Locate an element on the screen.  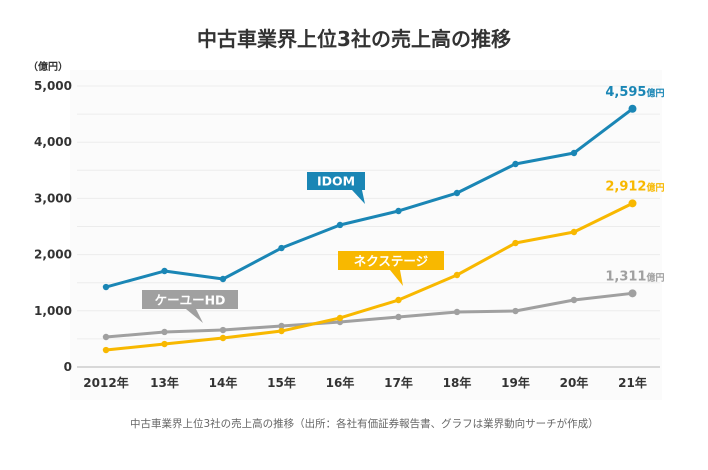
series-label-callout: ケーユーHD is located at coordinates (190, 306).